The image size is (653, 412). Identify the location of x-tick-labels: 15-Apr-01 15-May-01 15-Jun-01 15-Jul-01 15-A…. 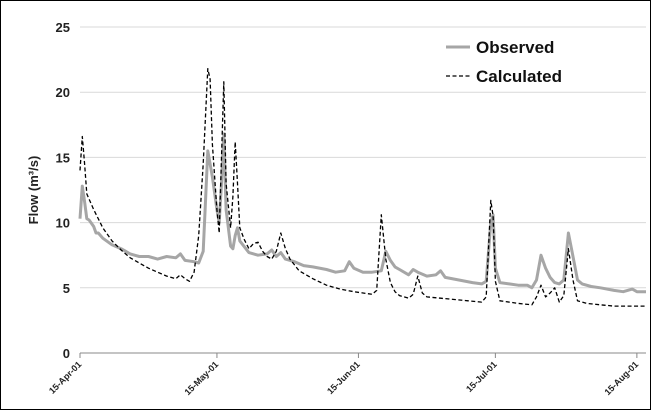
(343, 375).